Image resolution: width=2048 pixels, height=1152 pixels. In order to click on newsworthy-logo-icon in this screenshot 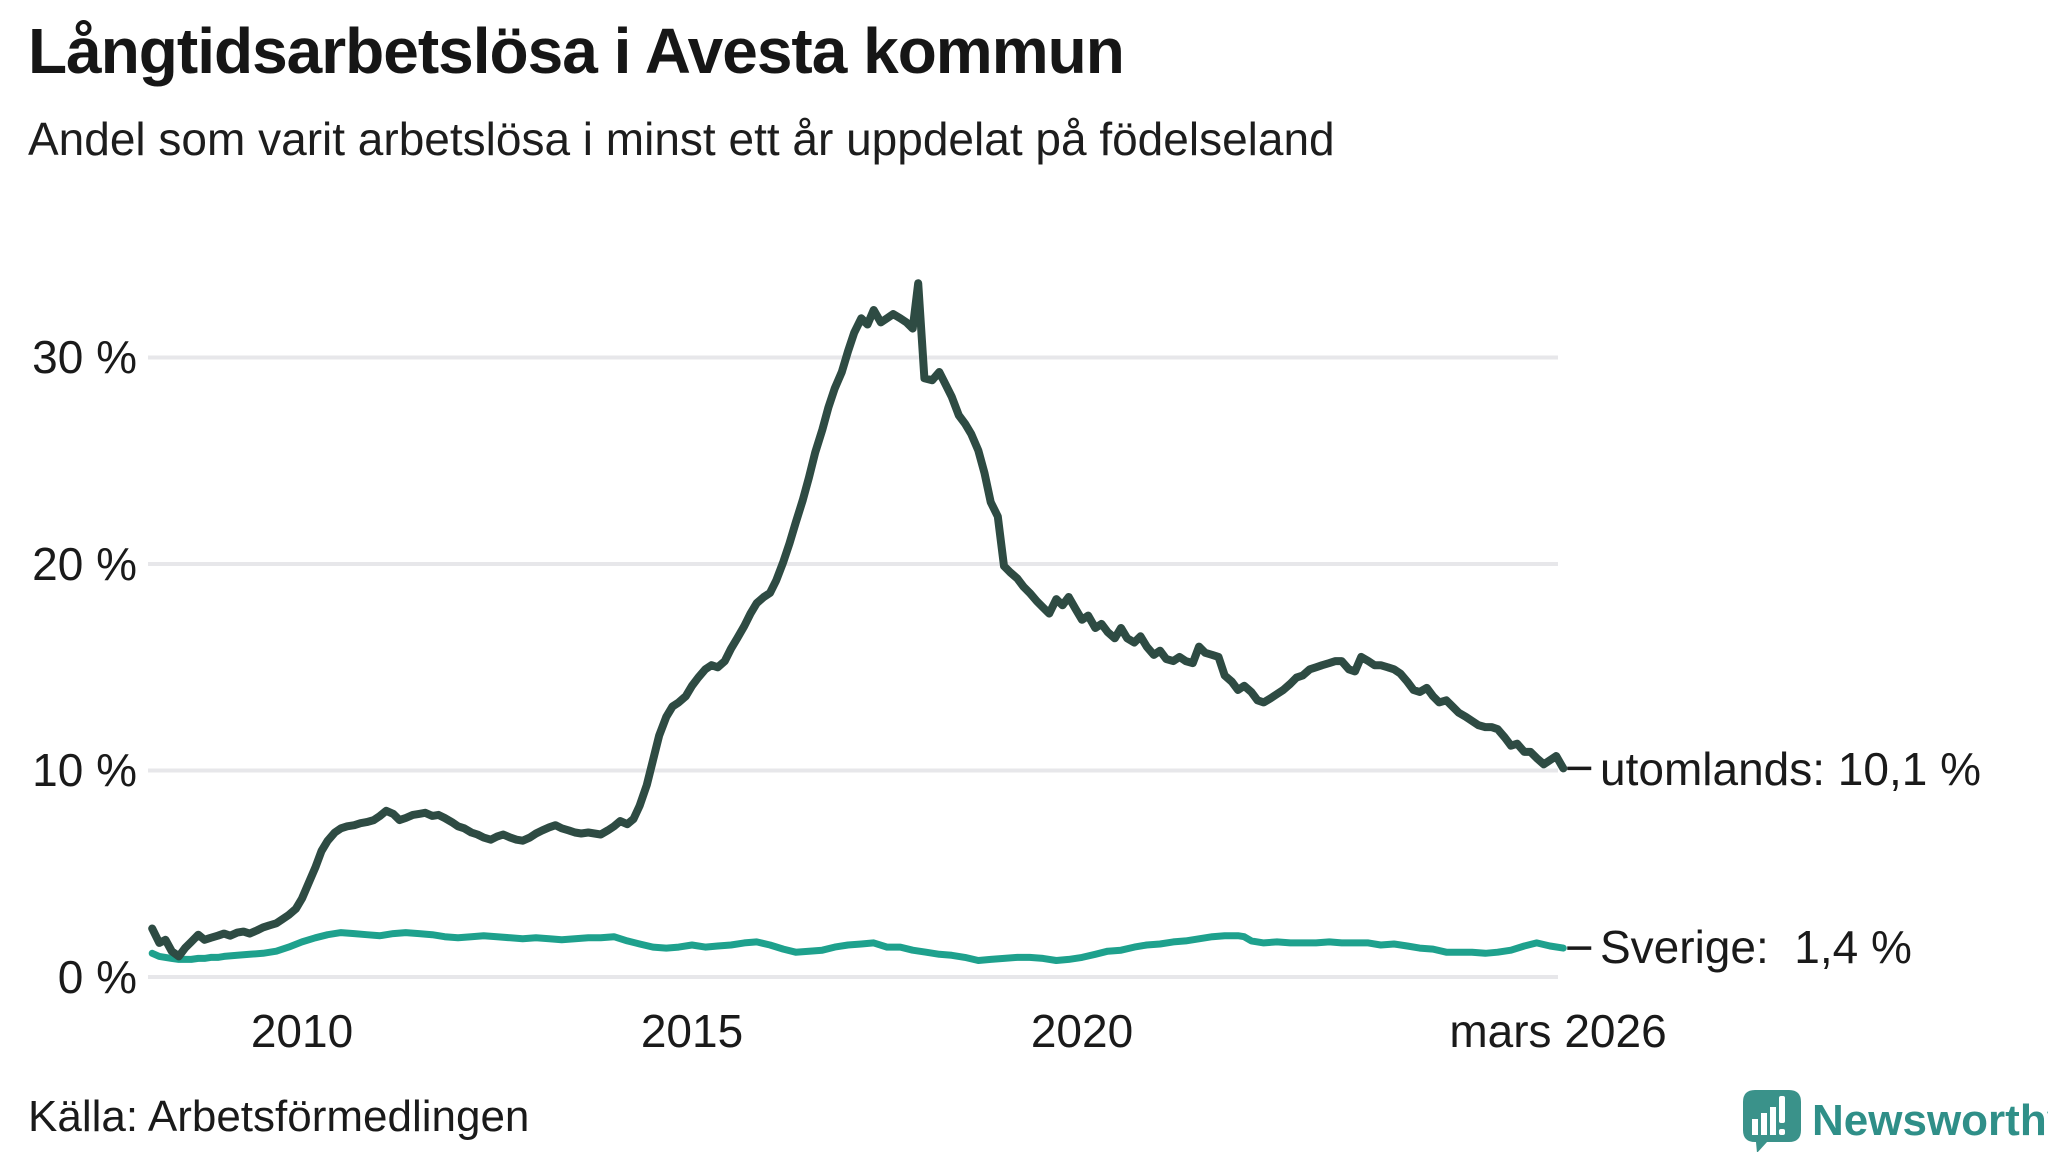, I will do `click(1772, 1121)`.